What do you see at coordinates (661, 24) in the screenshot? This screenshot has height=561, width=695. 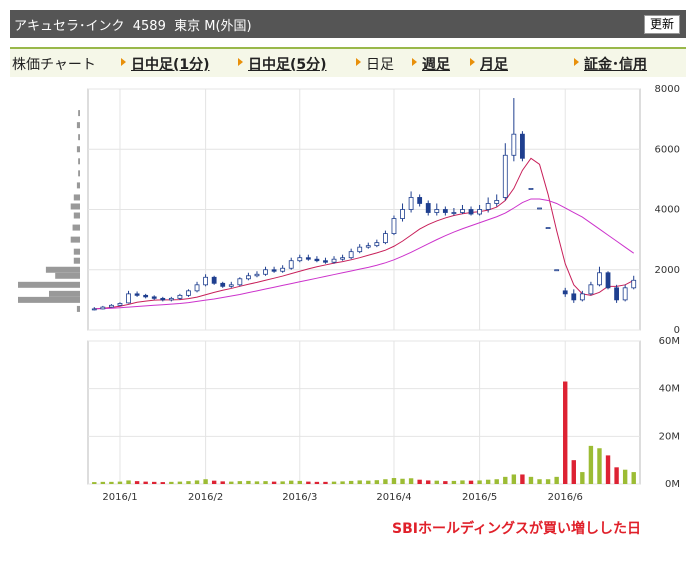 I see `refresh-button: 更新` at bounding box center [661, 24].